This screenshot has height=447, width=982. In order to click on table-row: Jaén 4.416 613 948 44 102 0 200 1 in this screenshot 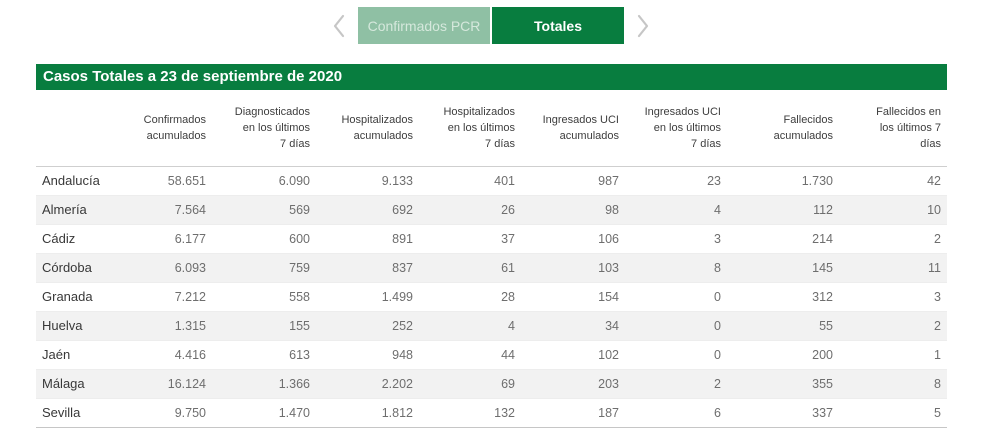, I will do `click(491, 355)`.